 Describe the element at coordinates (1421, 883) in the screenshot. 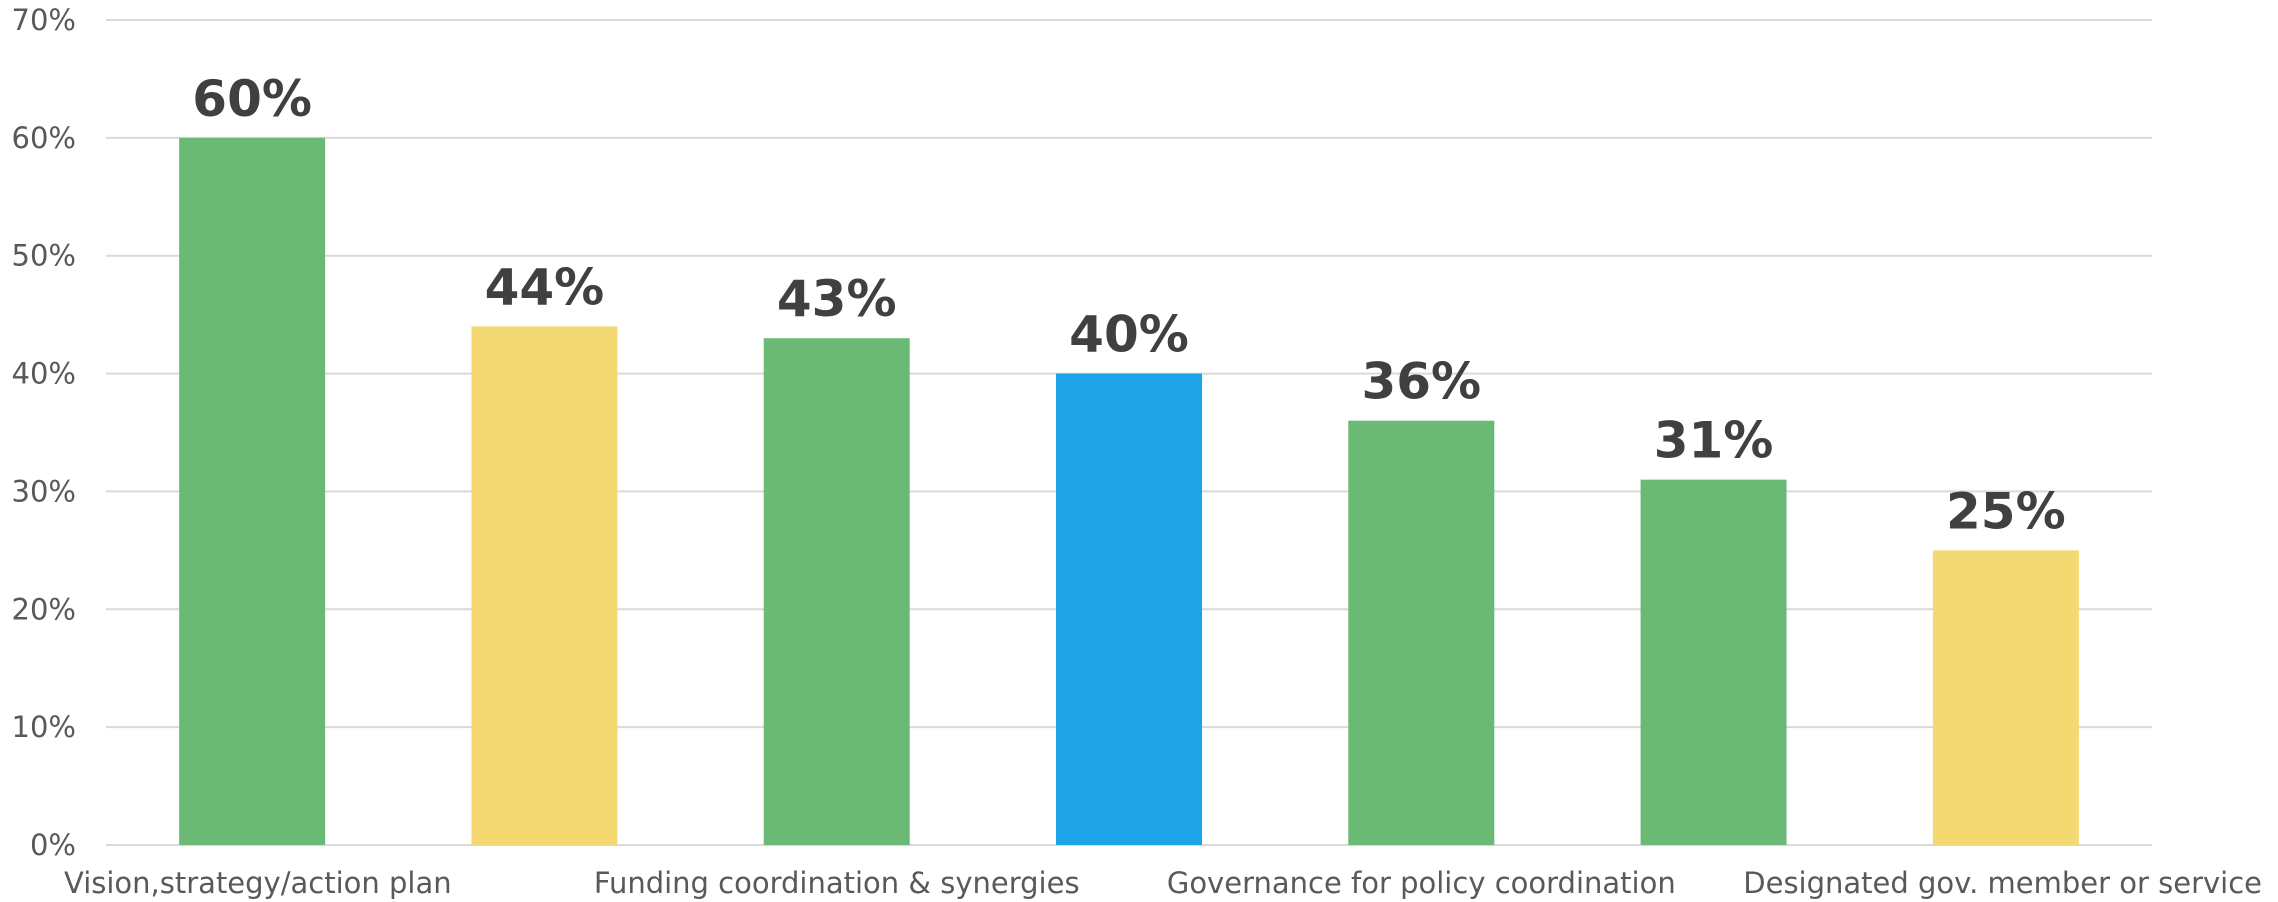

I see `category-label: Governance for policy coordination` at that location.